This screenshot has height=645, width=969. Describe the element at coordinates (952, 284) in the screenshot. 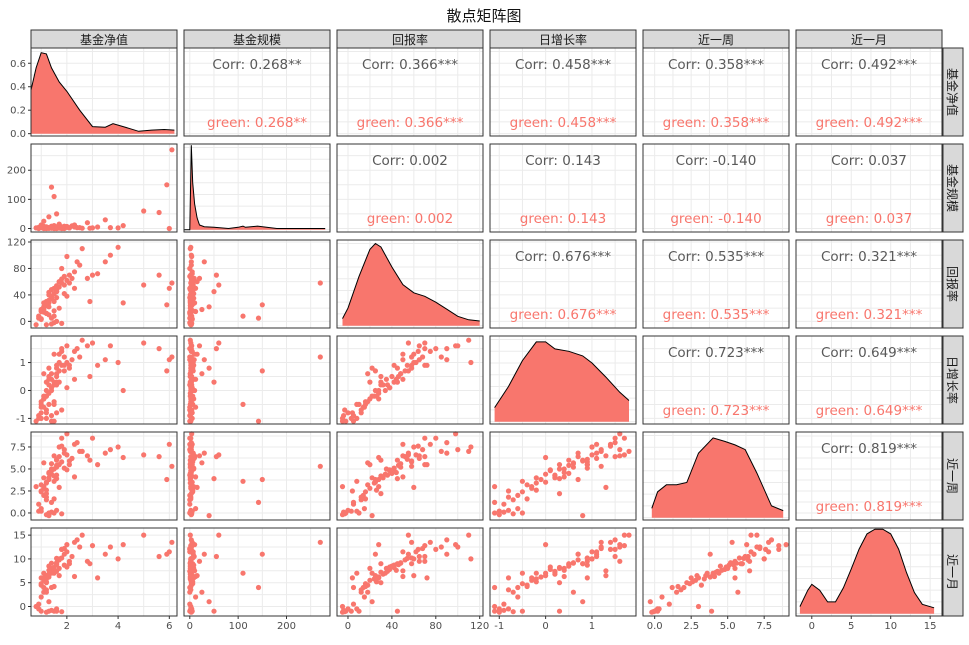

I see `row-strip-label: 回报率` at that location.